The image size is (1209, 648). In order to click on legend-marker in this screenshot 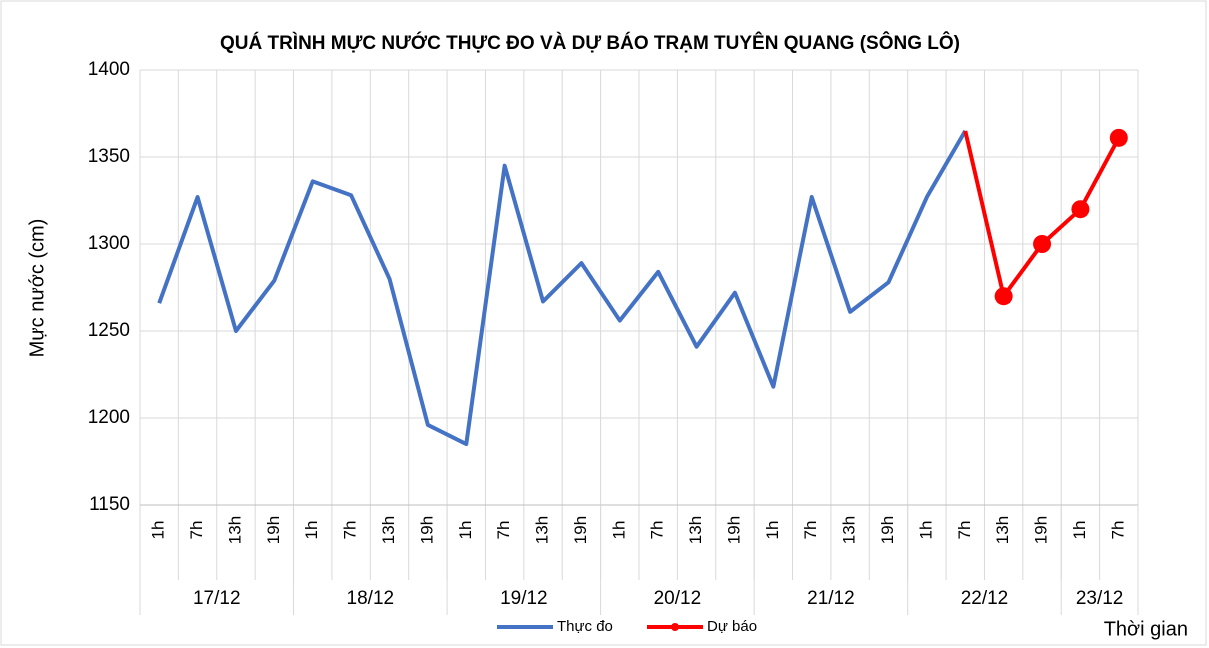, I will do `click(675, 627)`.